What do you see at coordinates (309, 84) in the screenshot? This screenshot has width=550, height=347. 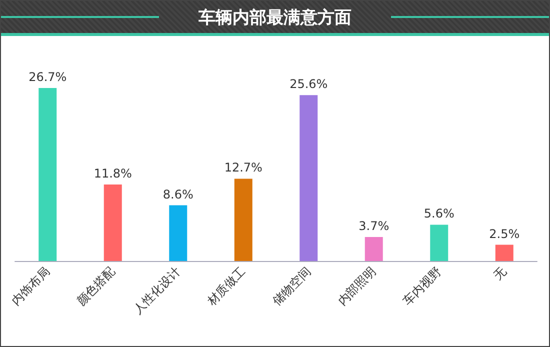 I see `data-label: 25.6%` at bounding box center [309, 84].